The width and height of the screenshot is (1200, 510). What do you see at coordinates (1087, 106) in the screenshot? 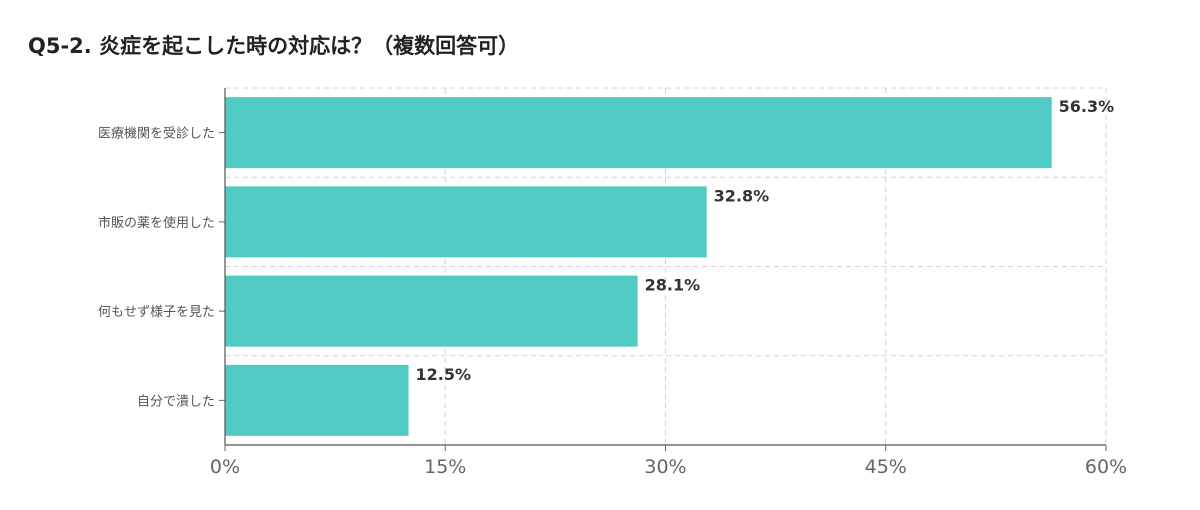
I see `bar-value-label: 56.3%` at bounding box center [1087, 106].